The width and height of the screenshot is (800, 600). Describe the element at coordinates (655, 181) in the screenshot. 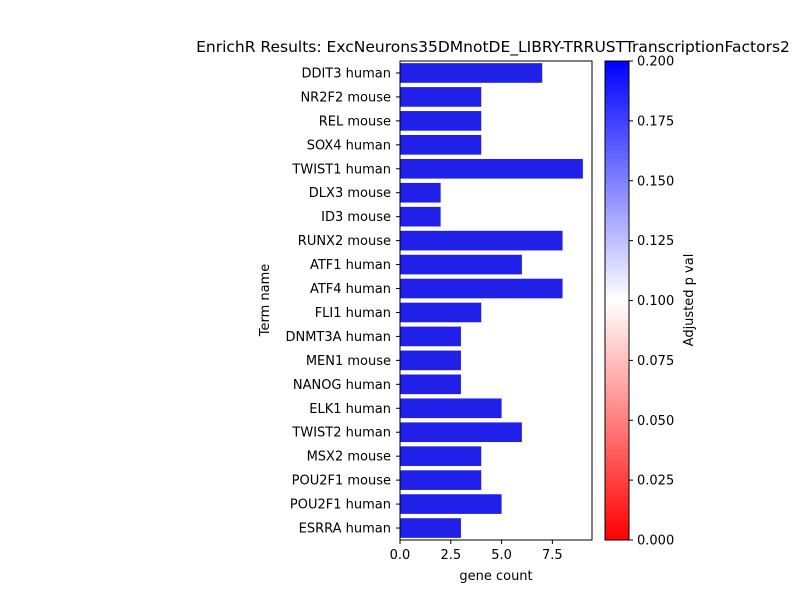

I see `colorbar-tick-label: 0.150` at that location.